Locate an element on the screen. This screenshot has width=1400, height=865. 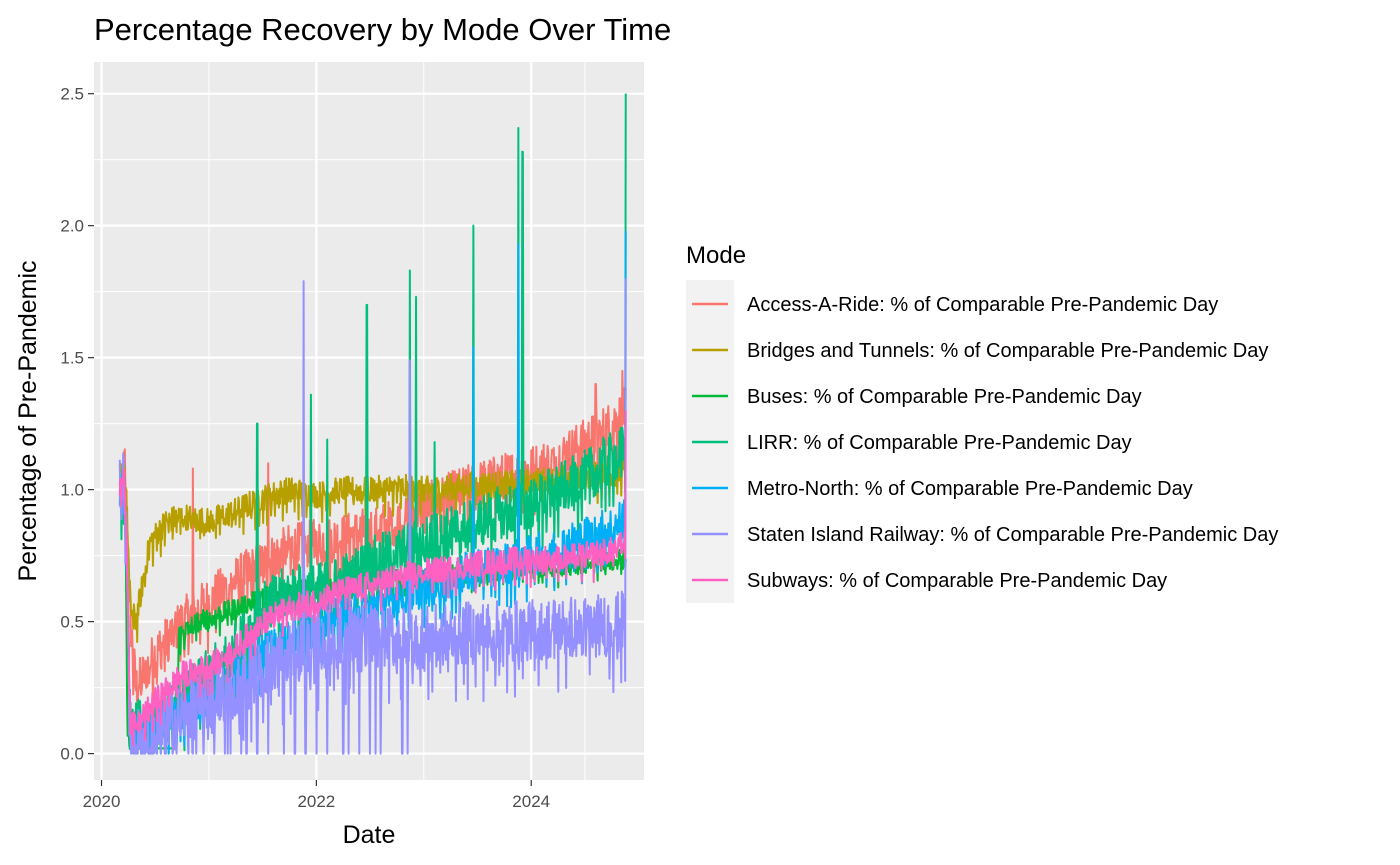
y-tick-label: 0.5 is located at coordinates (72, 622).